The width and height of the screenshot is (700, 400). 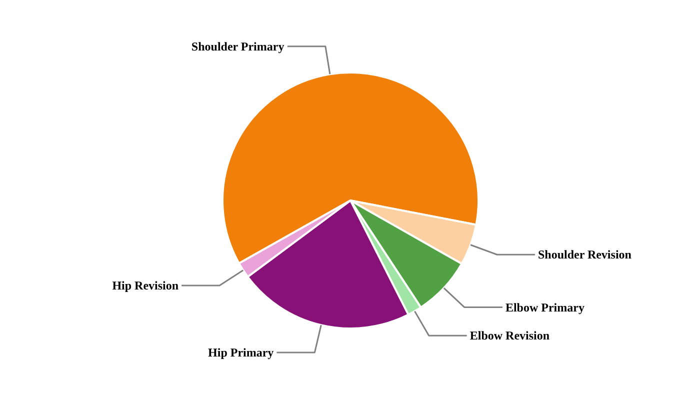 I want to click on slice-label: Elbow Primary, so click(x=544, y=307).